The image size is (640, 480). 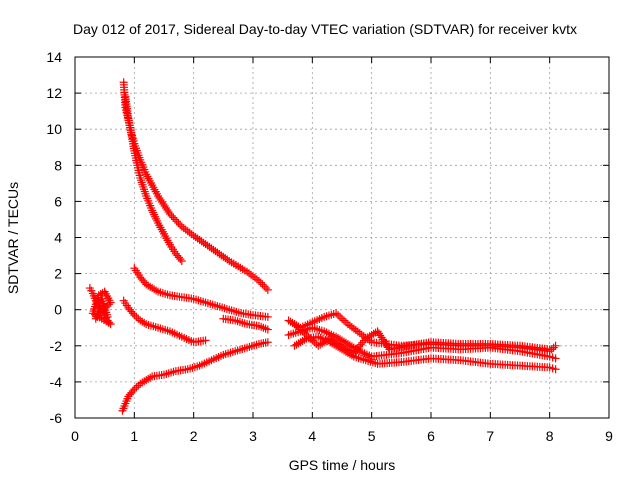 What do you see at coordinates (100, 306) in the screenshot?
I see `series-cluster-early` at bounding box center [100, 306].